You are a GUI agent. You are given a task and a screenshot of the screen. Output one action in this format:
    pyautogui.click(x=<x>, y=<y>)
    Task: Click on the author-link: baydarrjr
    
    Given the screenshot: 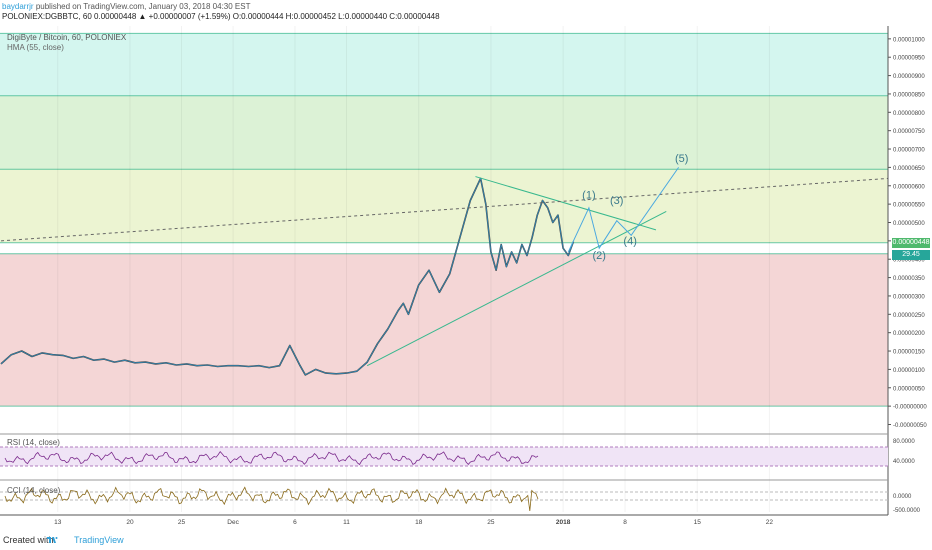 What is the action you would take?
    pyautogui.click(x=18, y=6)
    